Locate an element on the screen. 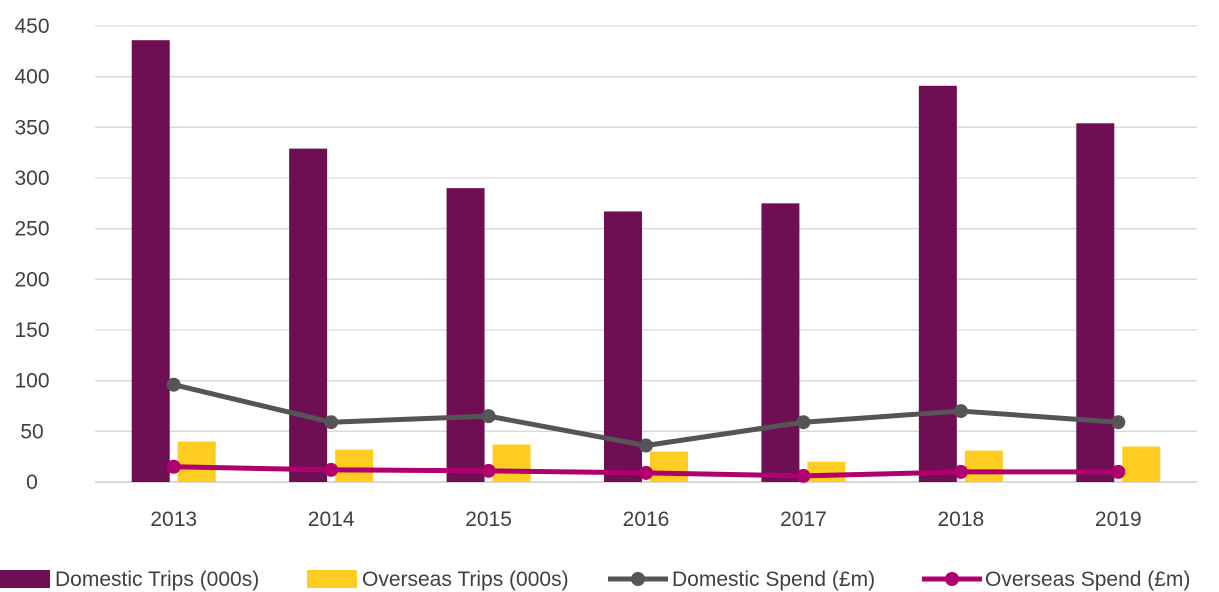 This screenshot has width=1219, height=592. y-axis-tick-labels: 0 50 100 150 200 250 300 350 400 450 is located at coordinates (31, 254).